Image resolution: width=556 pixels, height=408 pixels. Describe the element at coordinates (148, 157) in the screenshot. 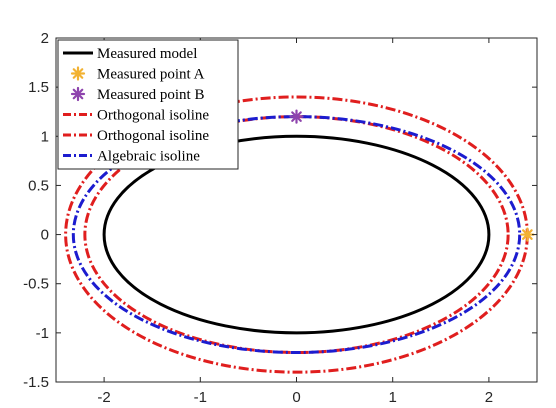

I see `legend-label: Algebraic isoline` at that location.